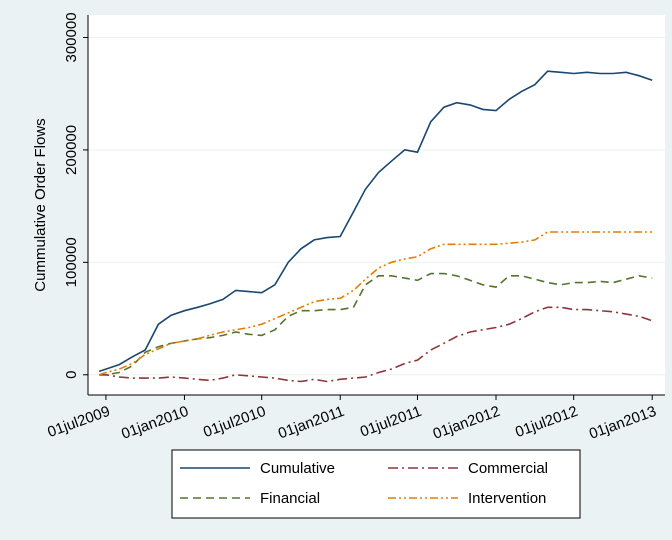 The width and height of the screenshot is (672, 540). I want to click on legend-label: Cumulative, so click(297, 468).